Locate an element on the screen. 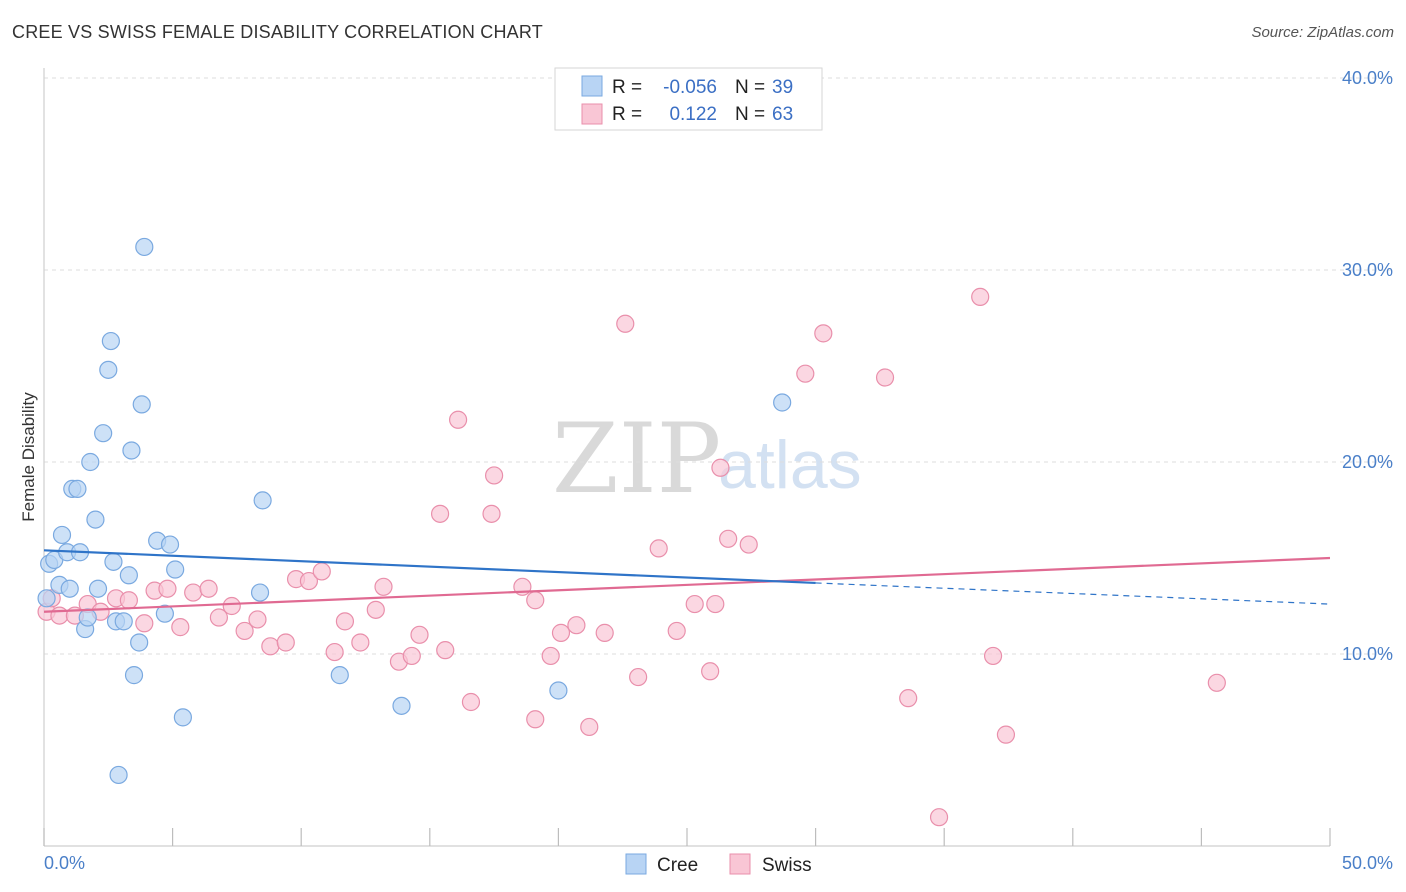 This screenshot has height=892, width=1406. bottom-legend-cree: Cree is located at coordinates (677, 865).